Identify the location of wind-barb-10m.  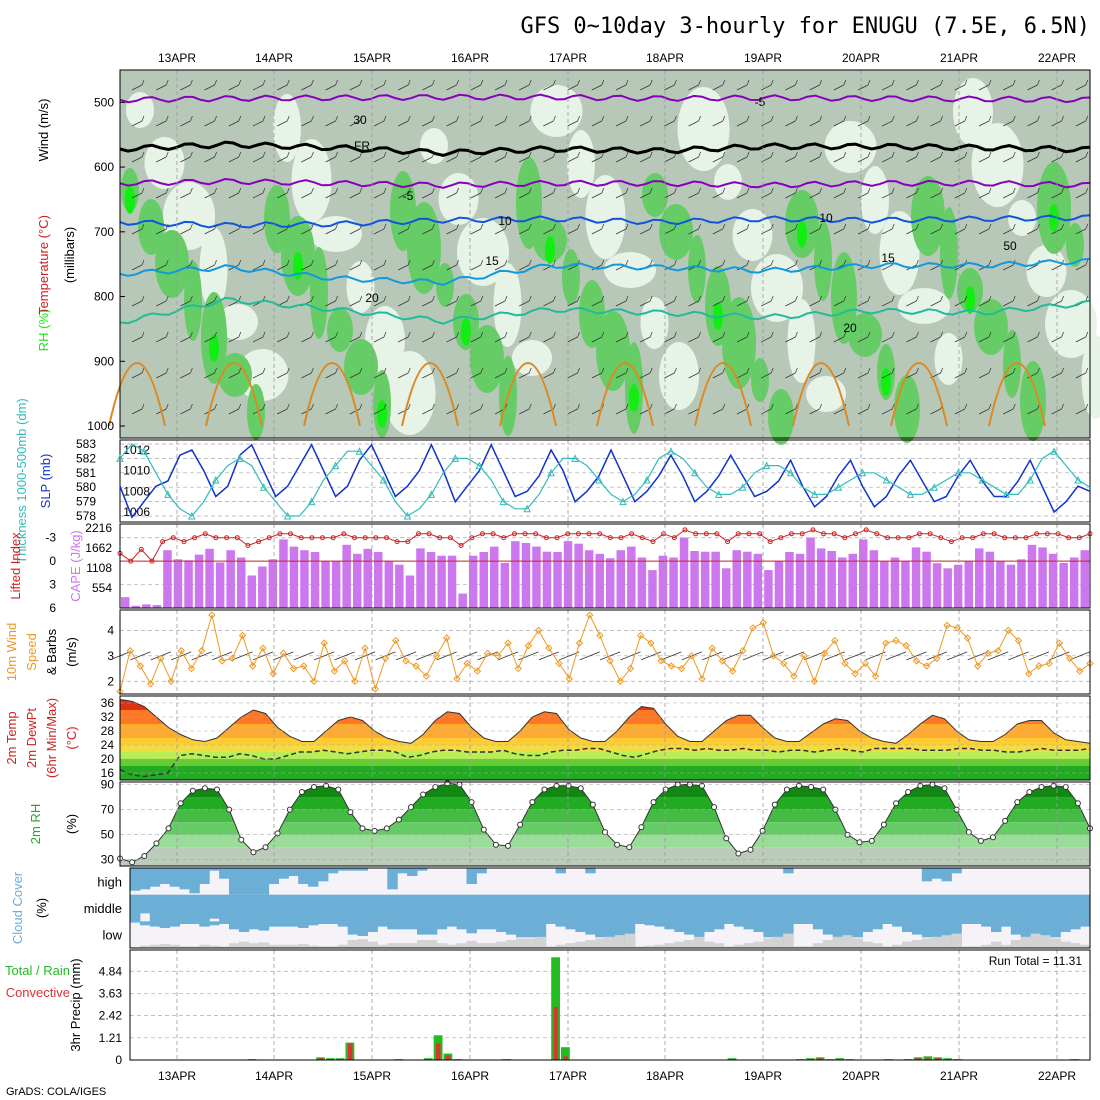
(651, 656).